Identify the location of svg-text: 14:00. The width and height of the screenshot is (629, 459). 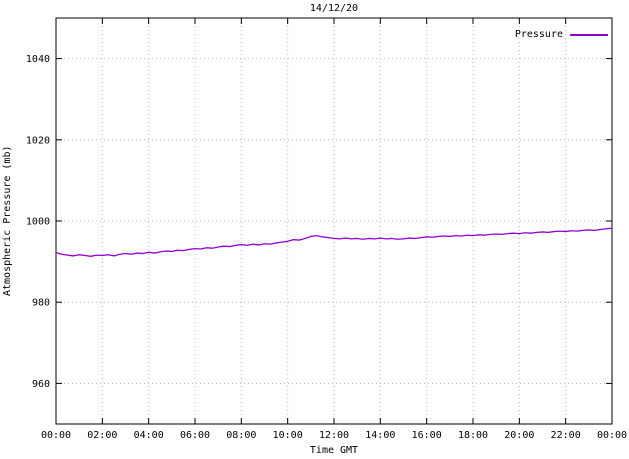
(380, 435).